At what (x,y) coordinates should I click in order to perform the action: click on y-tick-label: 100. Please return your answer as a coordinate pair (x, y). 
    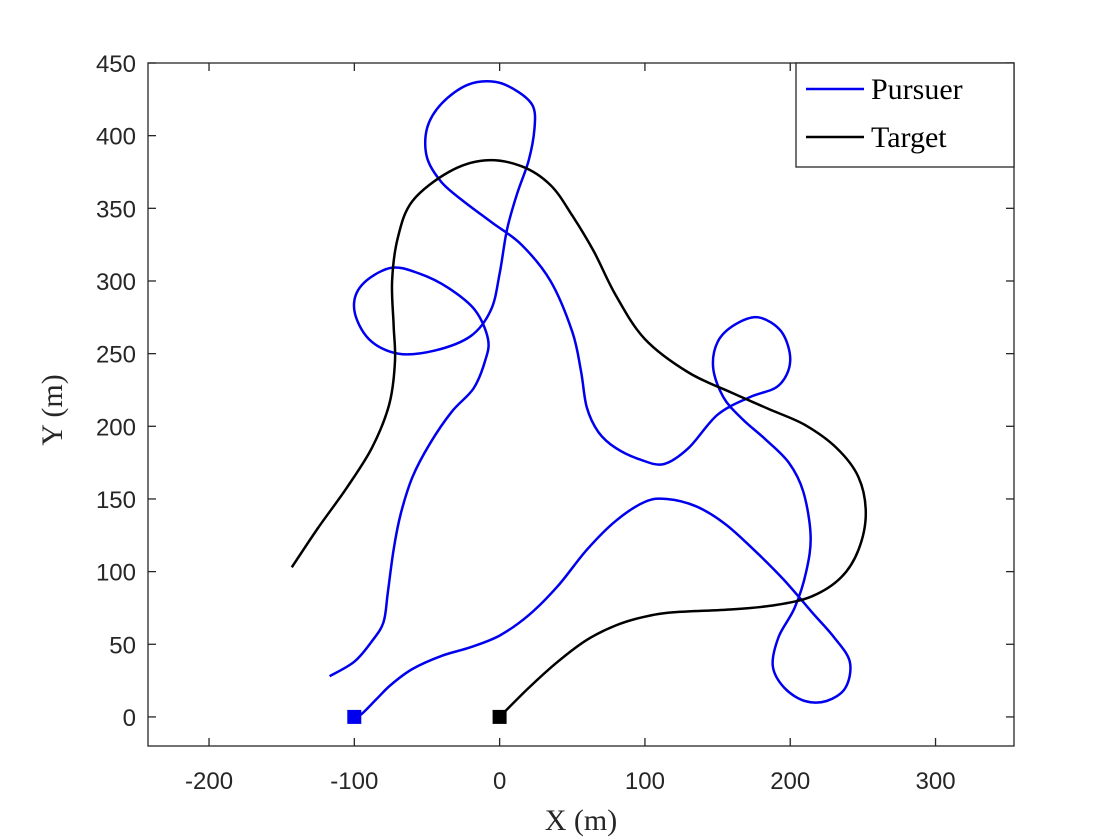
    Looking at the image, I should click on (116, 573).